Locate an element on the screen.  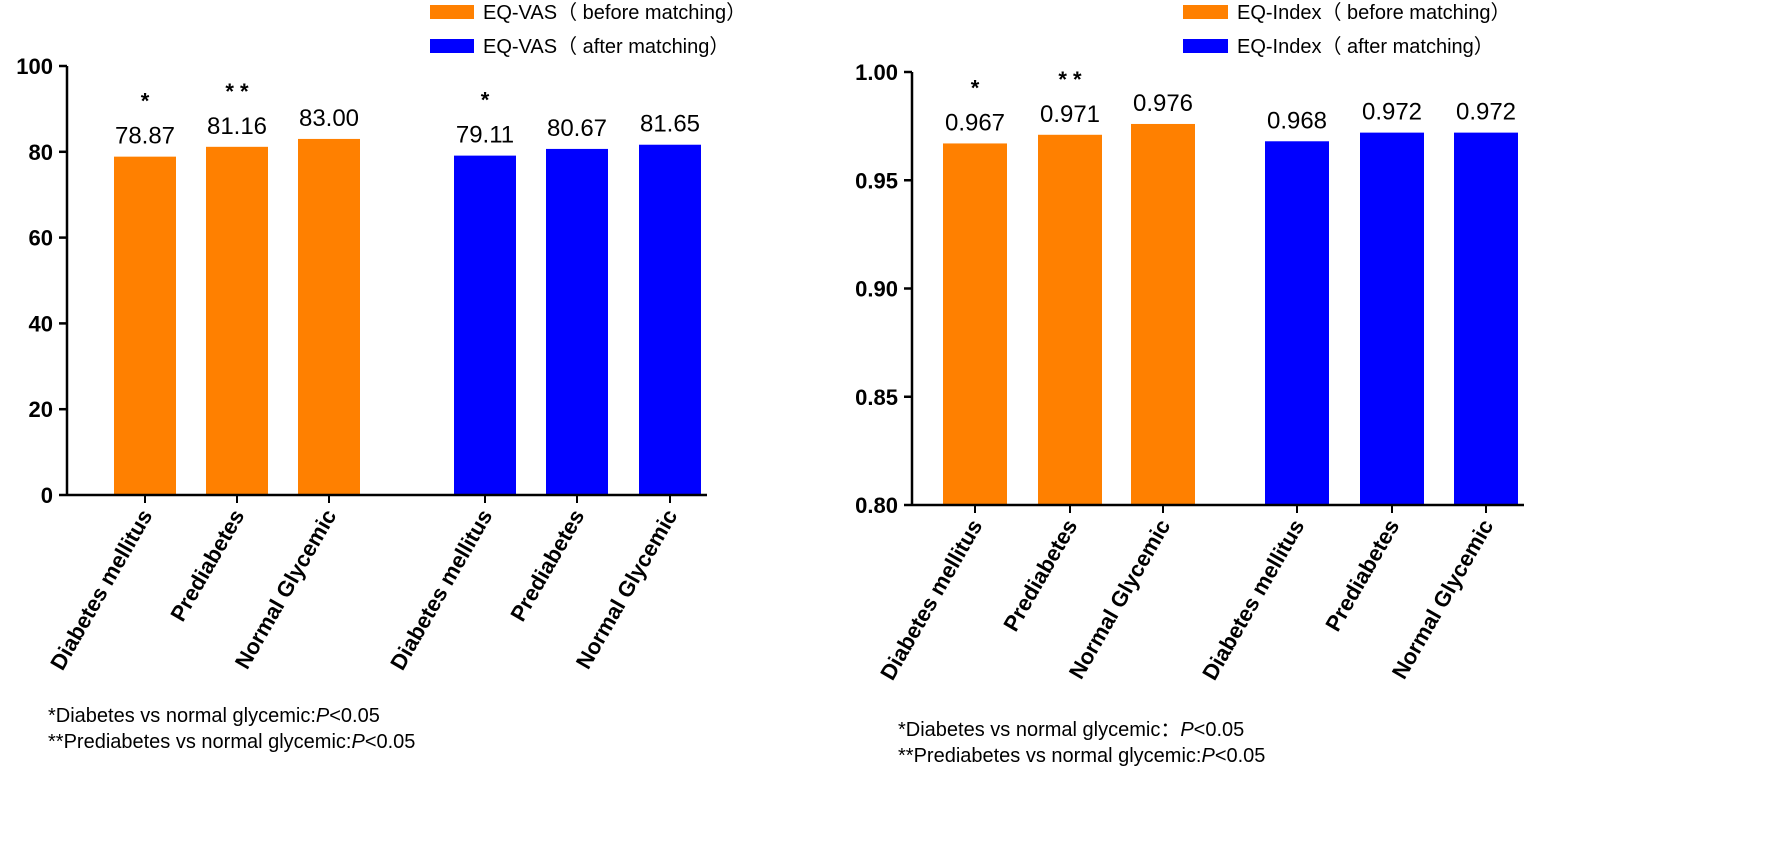
footnote-prediabetes-vas: **Prediabetes vs normal glycemic:P<0.05 is located at coordinates (232, 742).